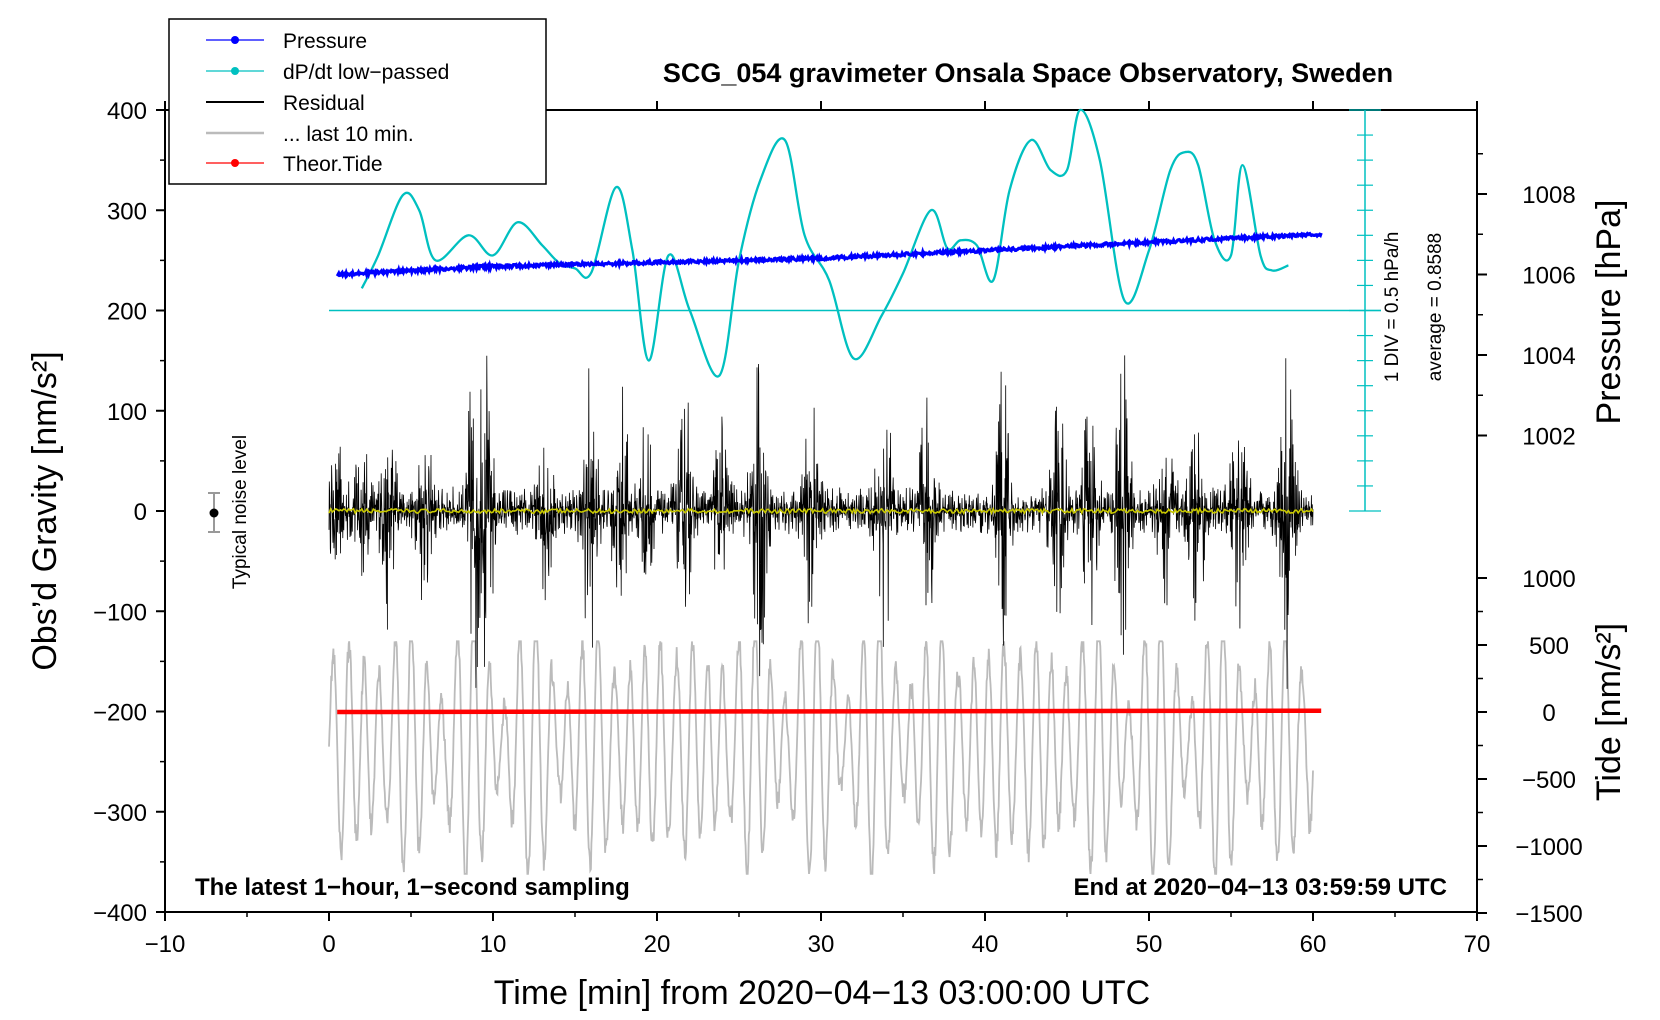  Describe the element at coordinates (120, 913) in the screenshot. I see `y-tick-label: −400` at that location.